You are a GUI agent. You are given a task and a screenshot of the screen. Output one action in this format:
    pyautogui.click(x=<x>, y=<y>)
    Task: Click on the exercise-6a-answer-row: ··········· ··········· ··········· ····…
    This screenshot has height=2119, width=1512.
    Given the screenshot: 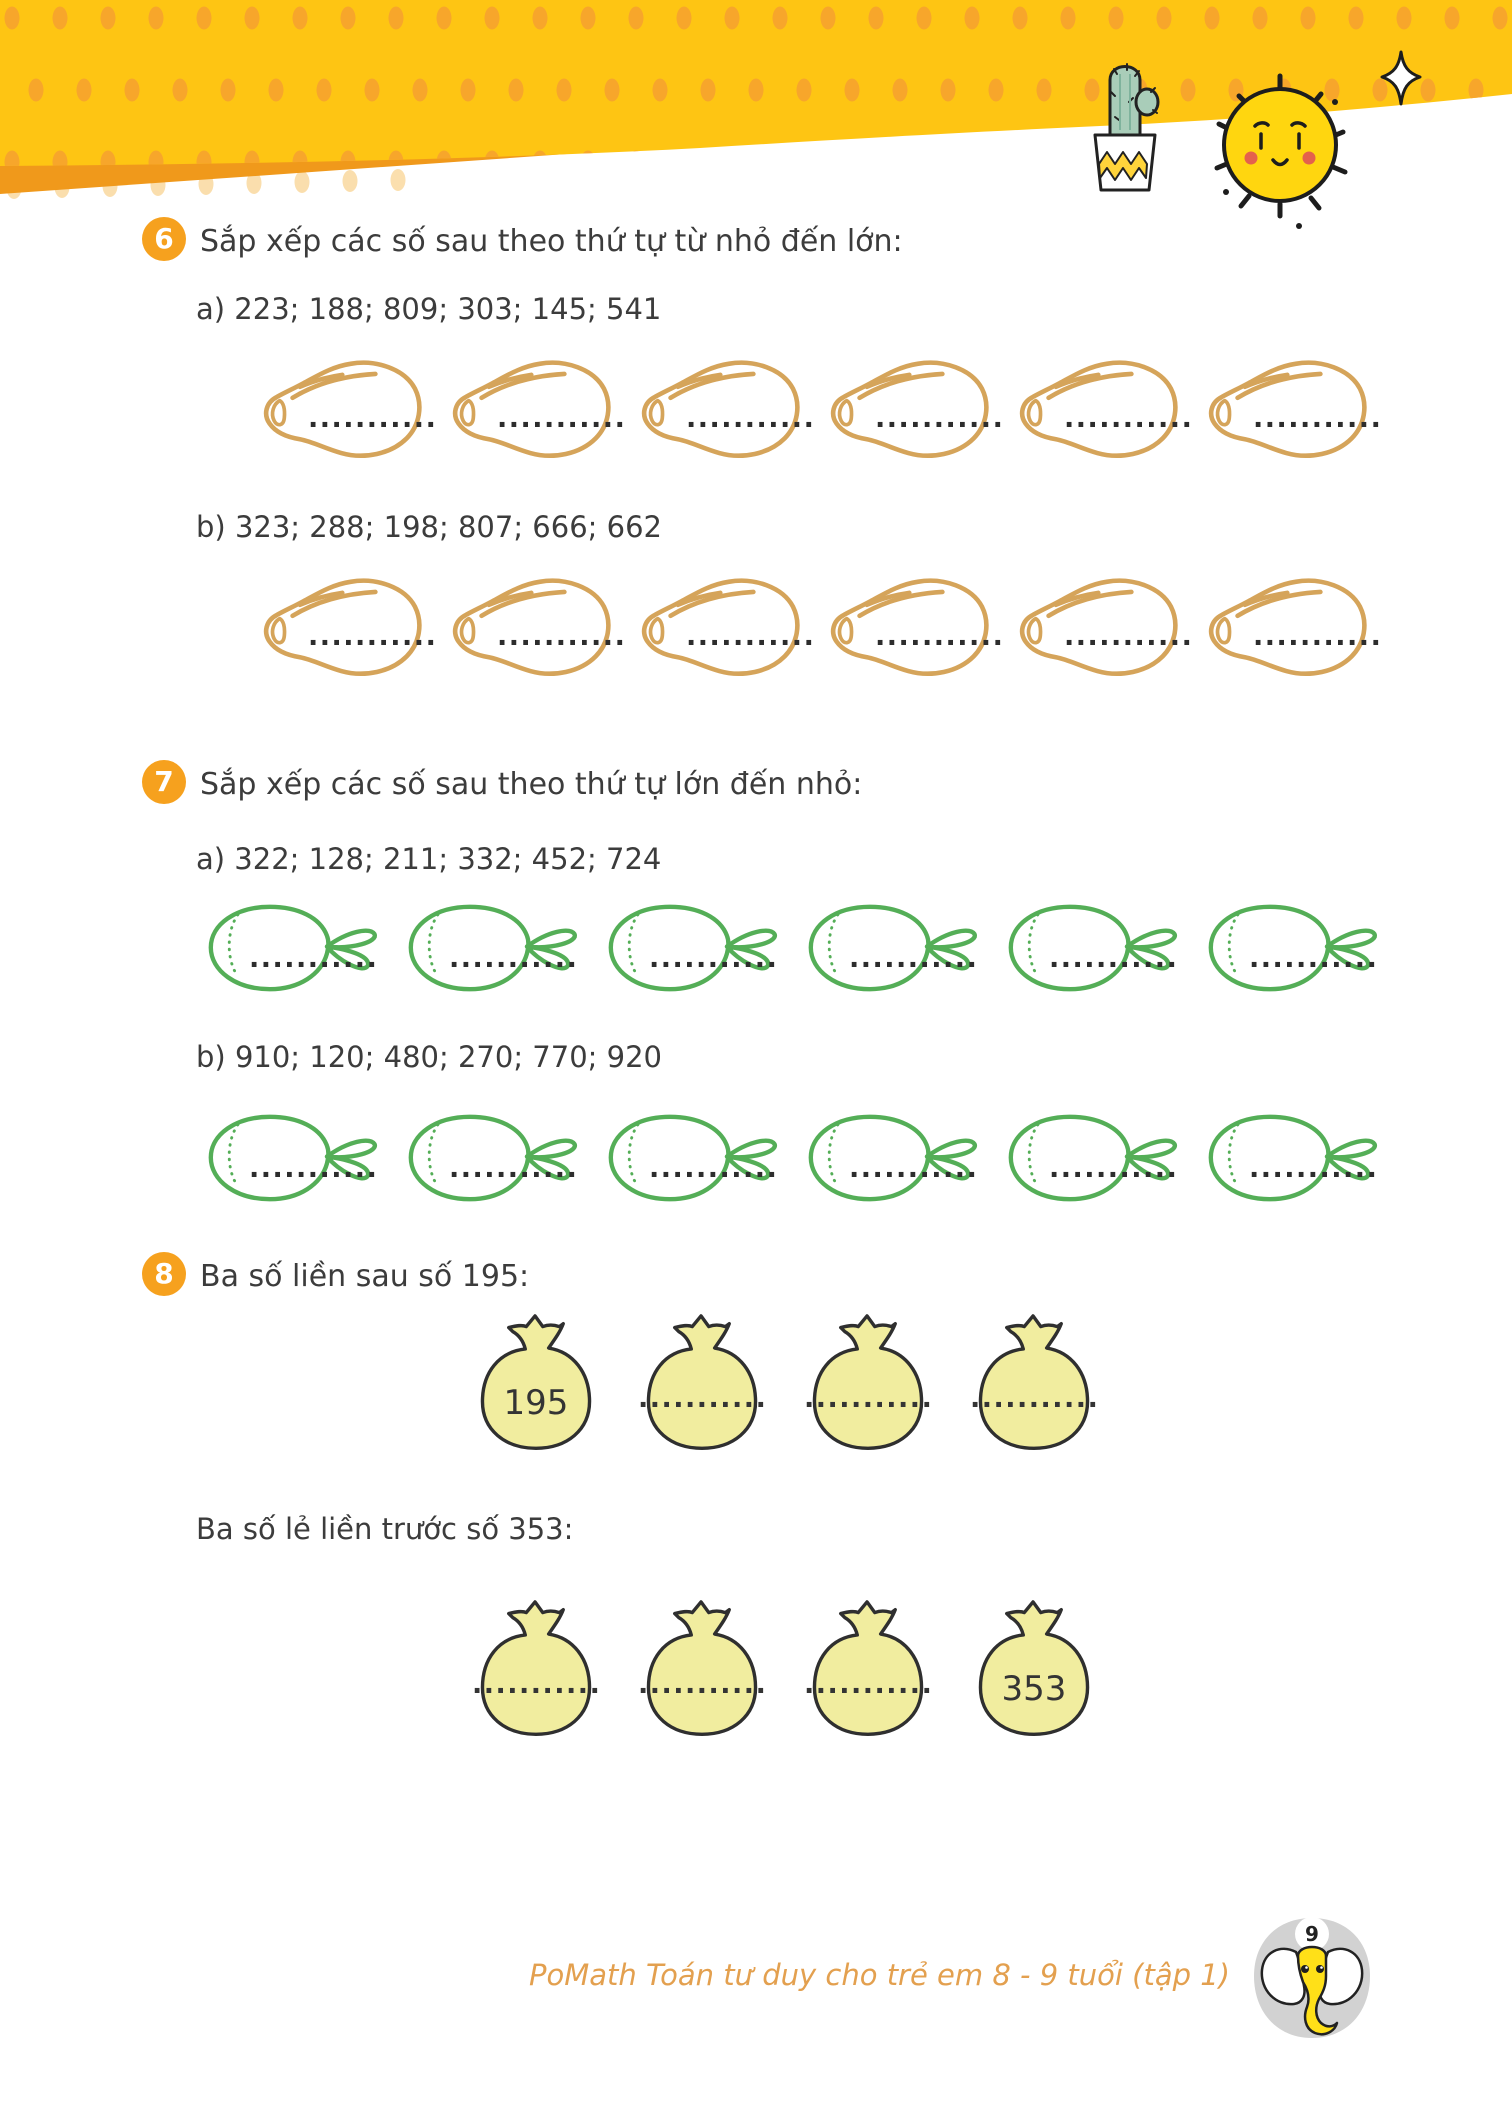 What is the action you would take?
    pyautogui.click(x=816, y=407)
    